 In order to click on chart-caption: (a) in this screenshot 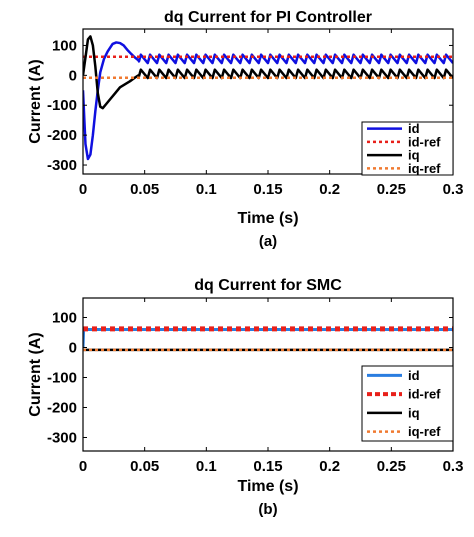, I will do `click(268, 241)`.